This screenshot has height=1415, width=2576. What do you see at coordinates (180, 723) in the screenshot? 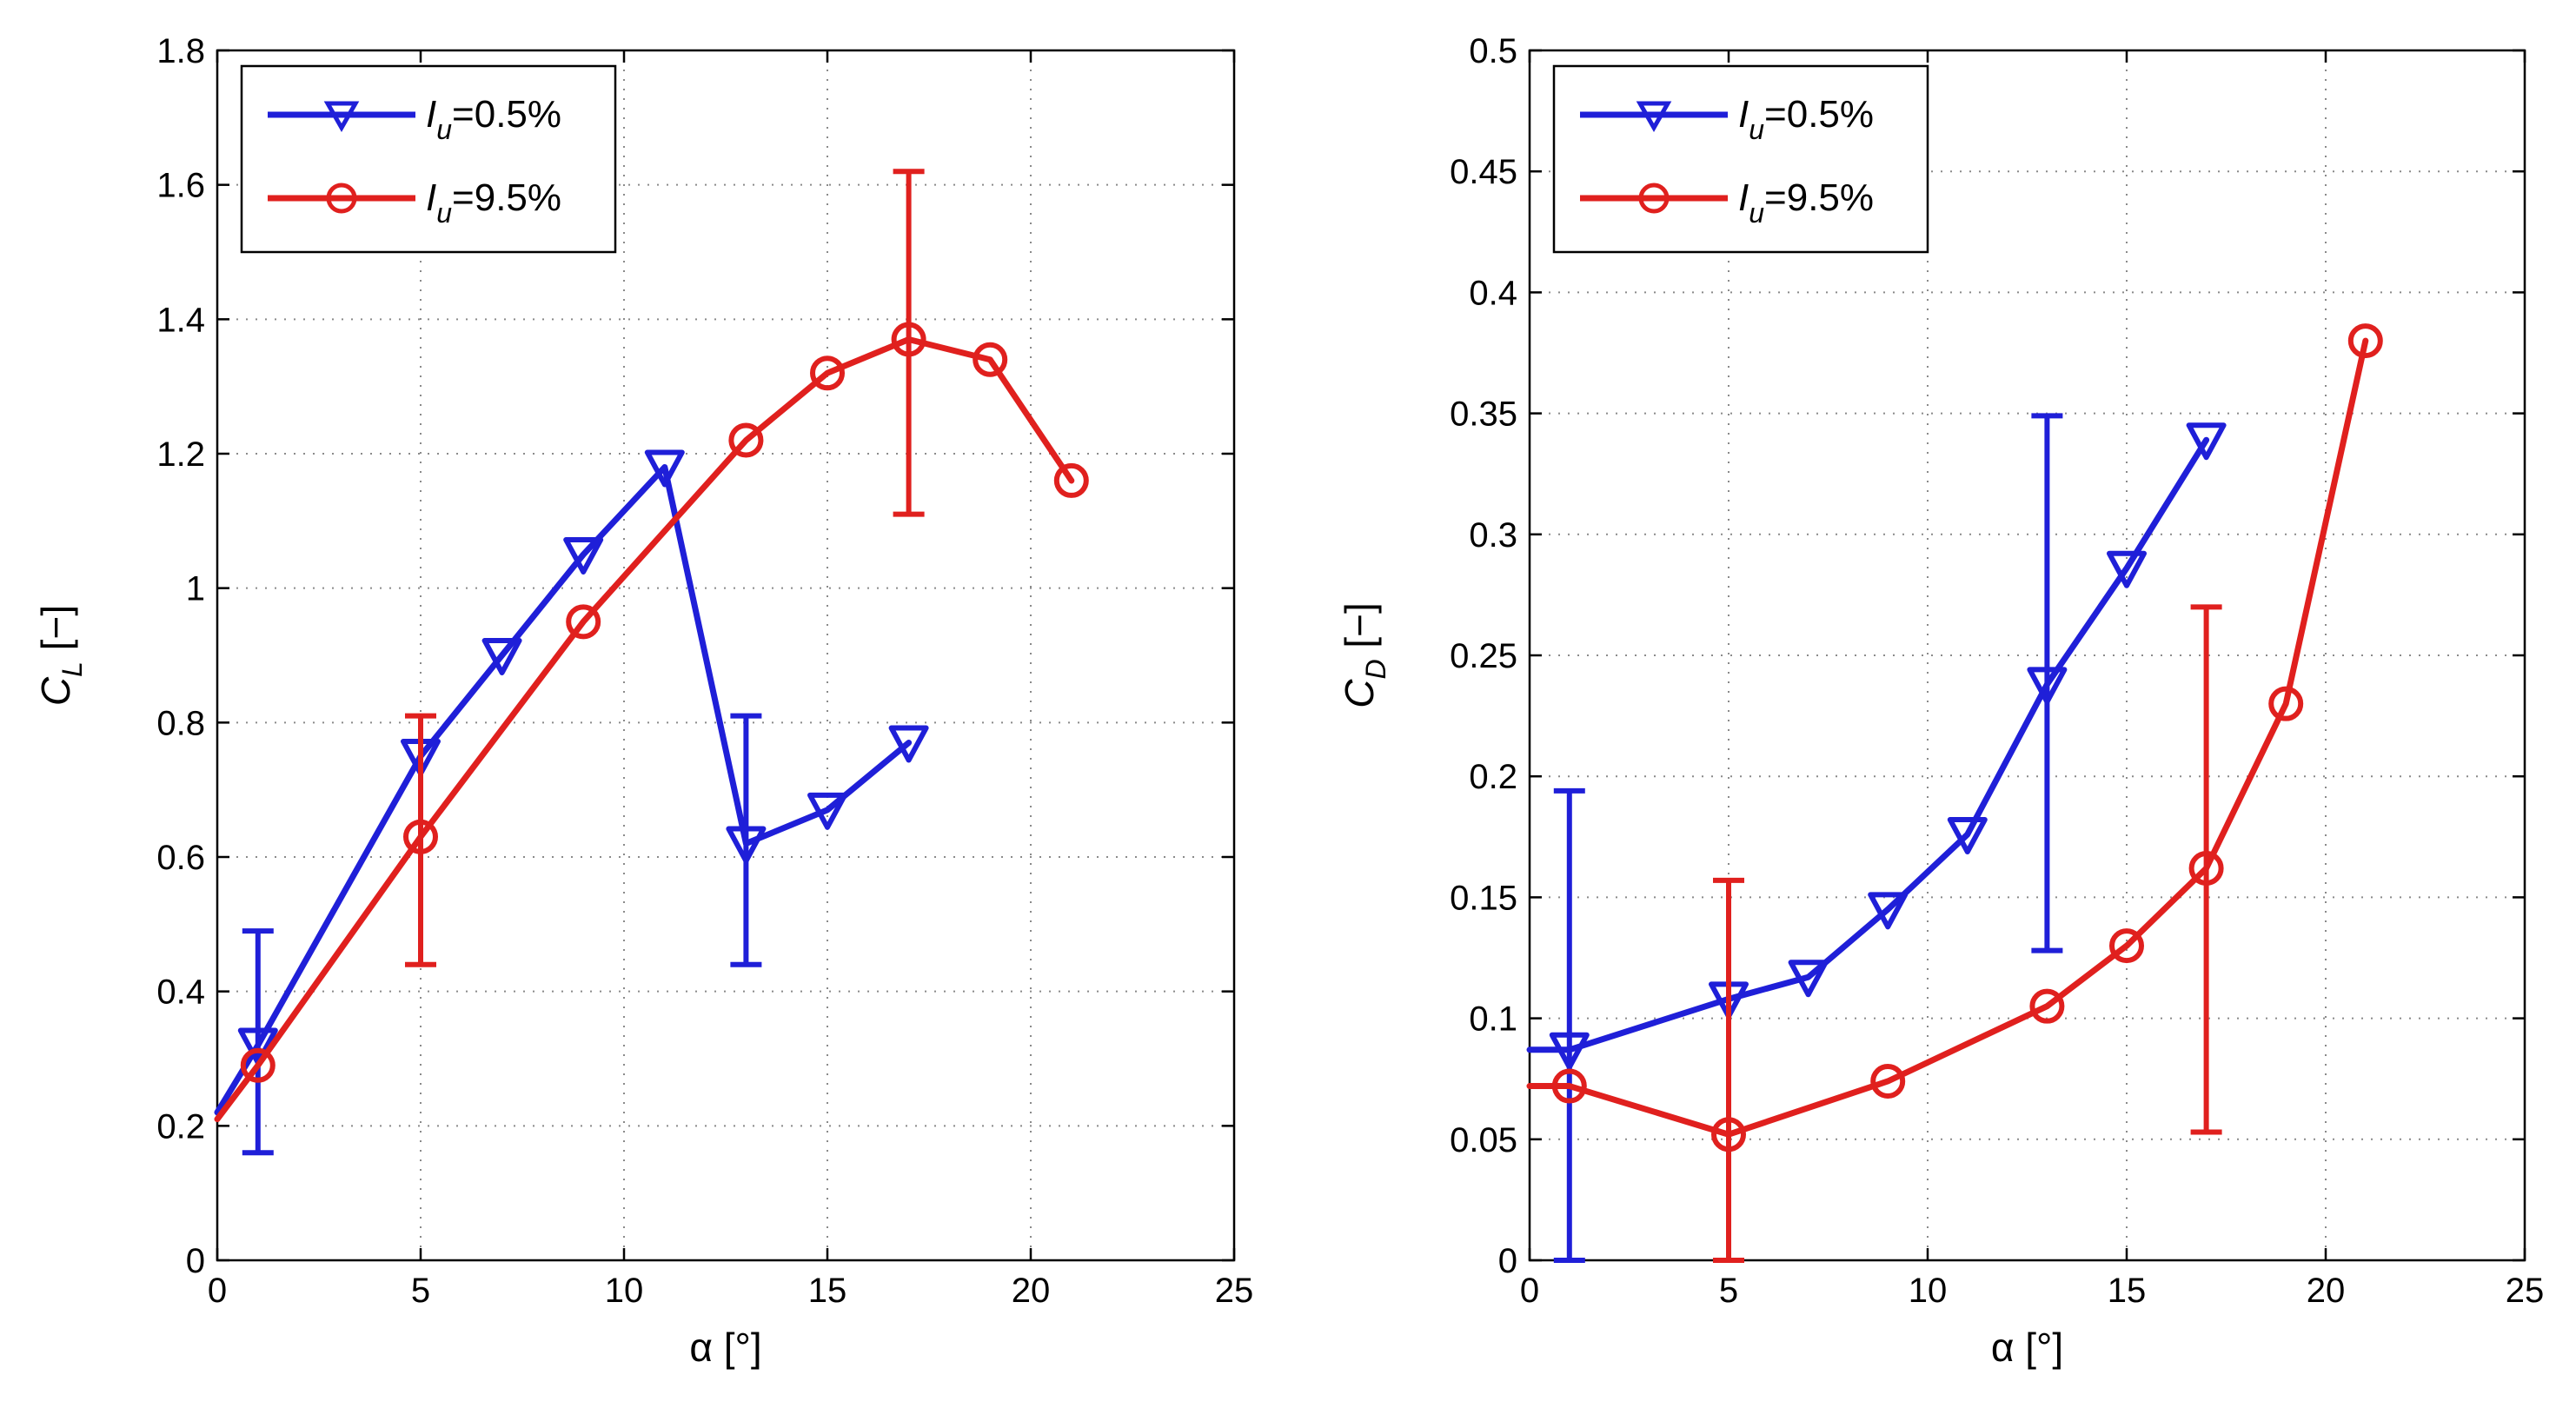
I see `y-tick-label: 0.8` at bounding box center [180, 723].